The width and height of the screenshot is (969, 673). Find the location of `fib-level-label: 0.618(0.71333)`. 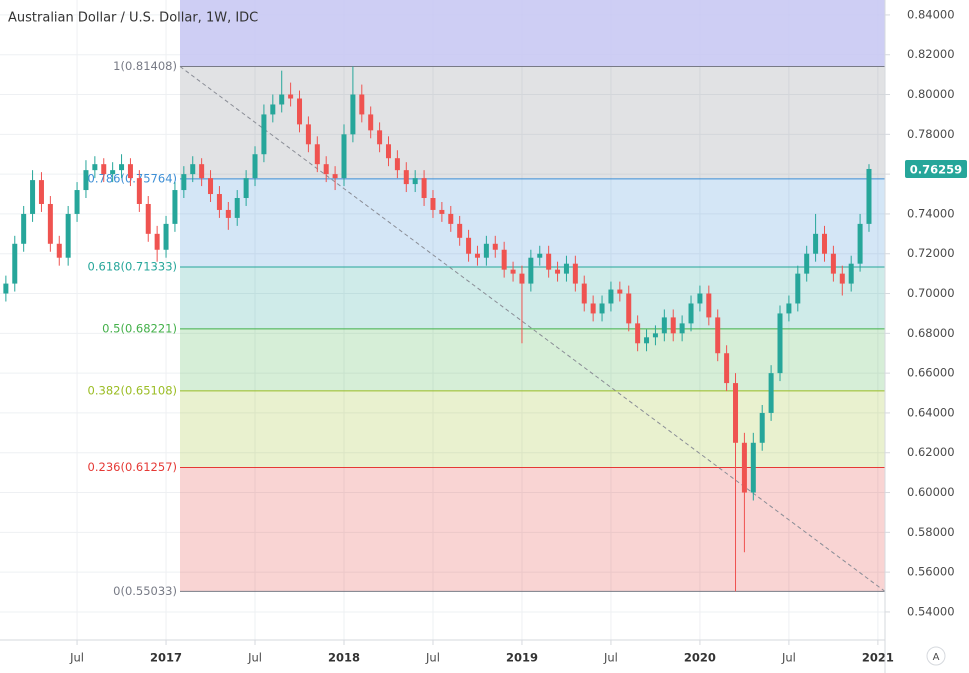

fib-level-label: 0.618(0.71333) is located at coordinates (132, 267).